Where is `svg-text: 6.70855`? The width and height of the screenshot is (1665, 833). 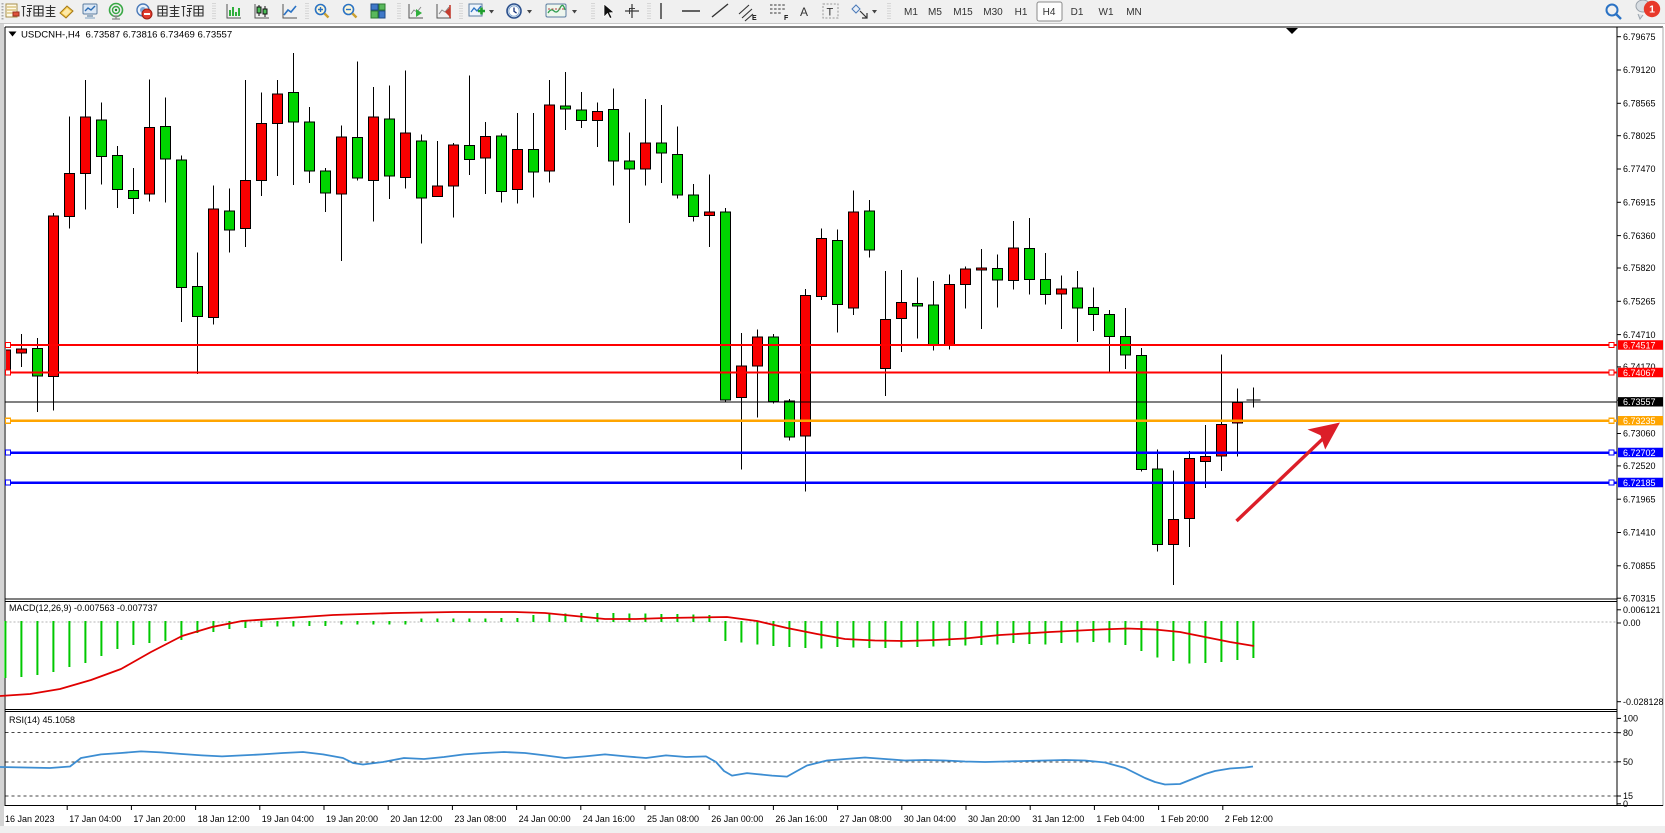 svg-text: 6.70855 is located at coordinates (1639, 566).